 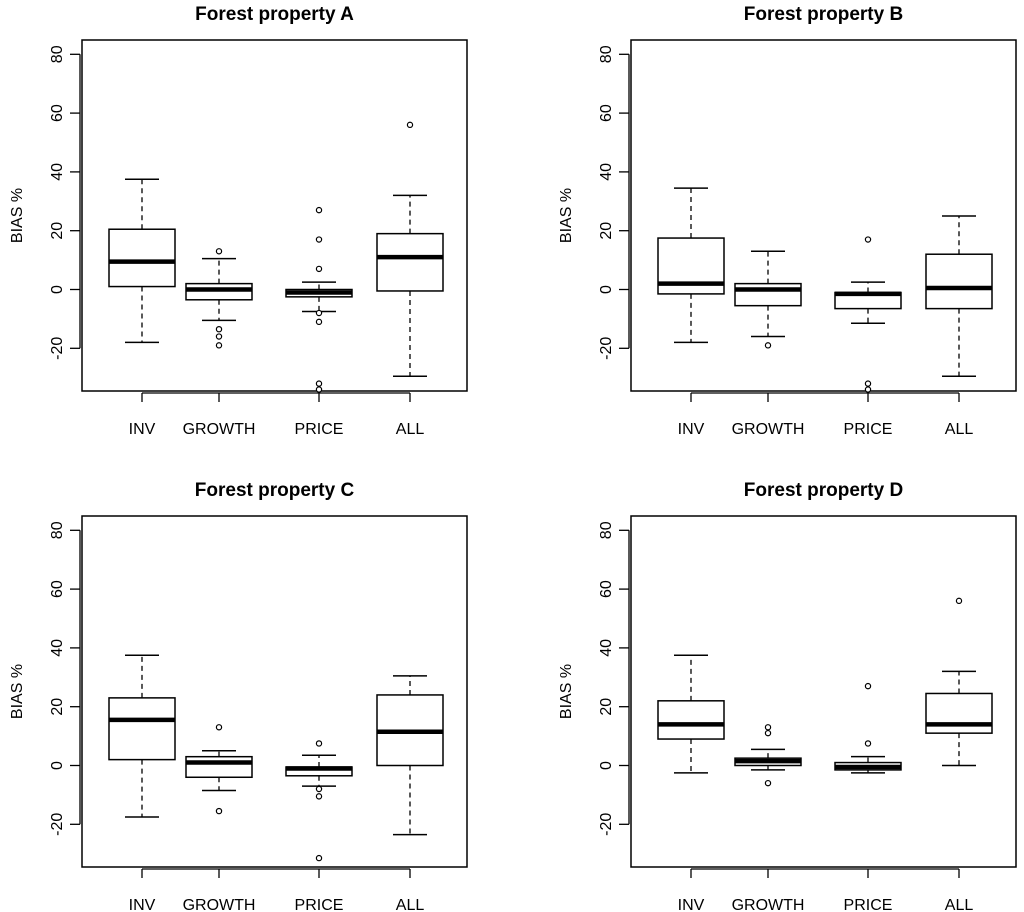 I want to click on box-a-inv, so click(x=142, y=261).